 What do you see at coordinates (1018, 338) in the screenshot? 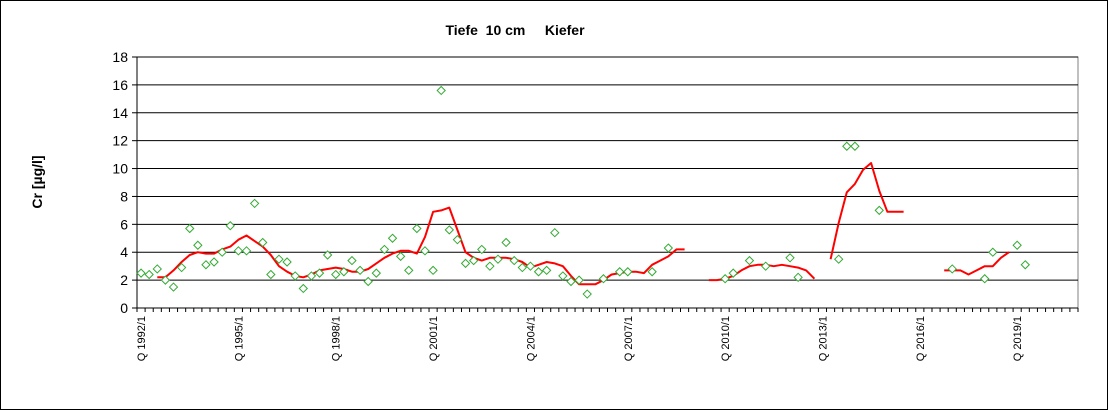
I see `x-tick-label: Q 2019/1` at bounding box center [1018, 338].